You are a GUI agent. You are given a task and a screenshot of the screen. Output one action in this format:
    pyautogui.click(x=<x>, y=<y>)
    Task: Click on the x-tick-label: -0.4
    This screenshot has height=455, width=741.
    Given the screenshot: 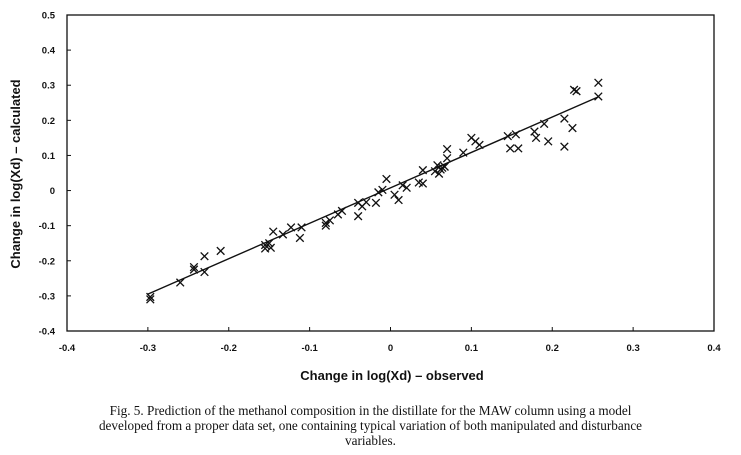 What is the action you would take?
    pyautogui.click(x=67, y=348)
    